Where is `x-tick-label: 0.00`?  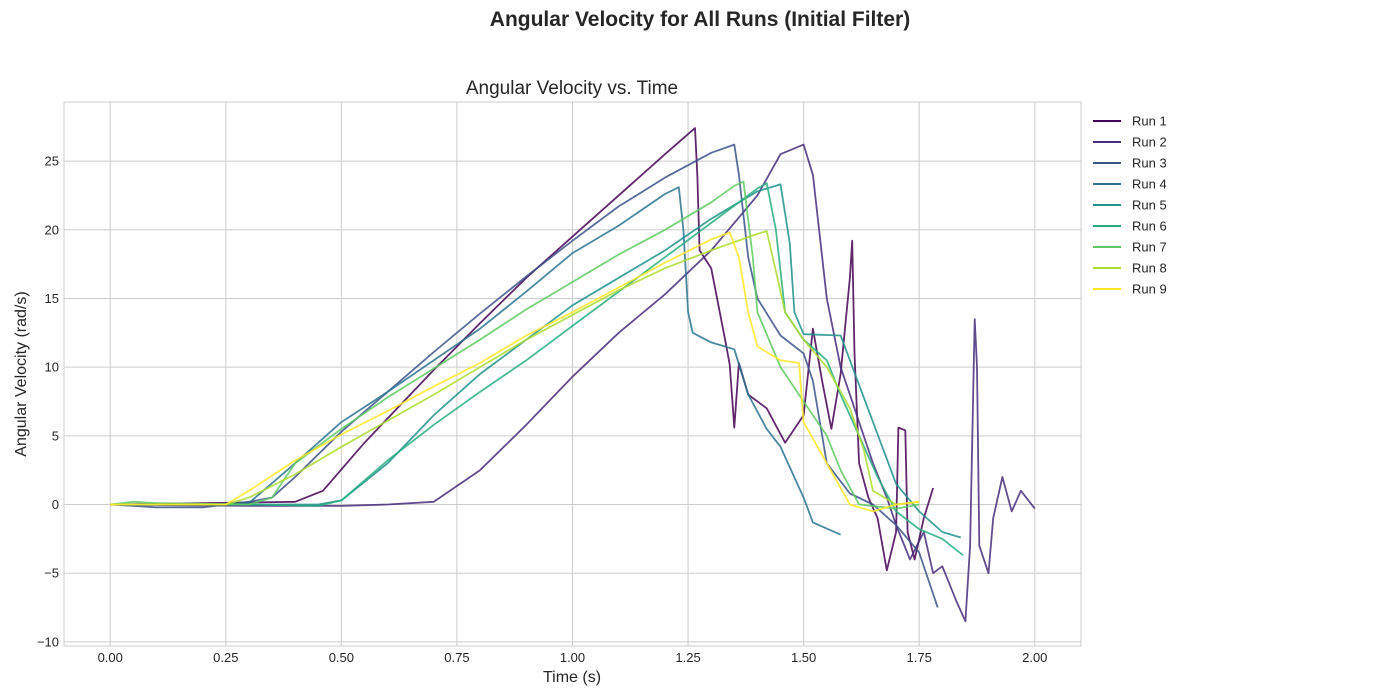
x-tick-label: 0.00 is located at coordinates (110, 657).